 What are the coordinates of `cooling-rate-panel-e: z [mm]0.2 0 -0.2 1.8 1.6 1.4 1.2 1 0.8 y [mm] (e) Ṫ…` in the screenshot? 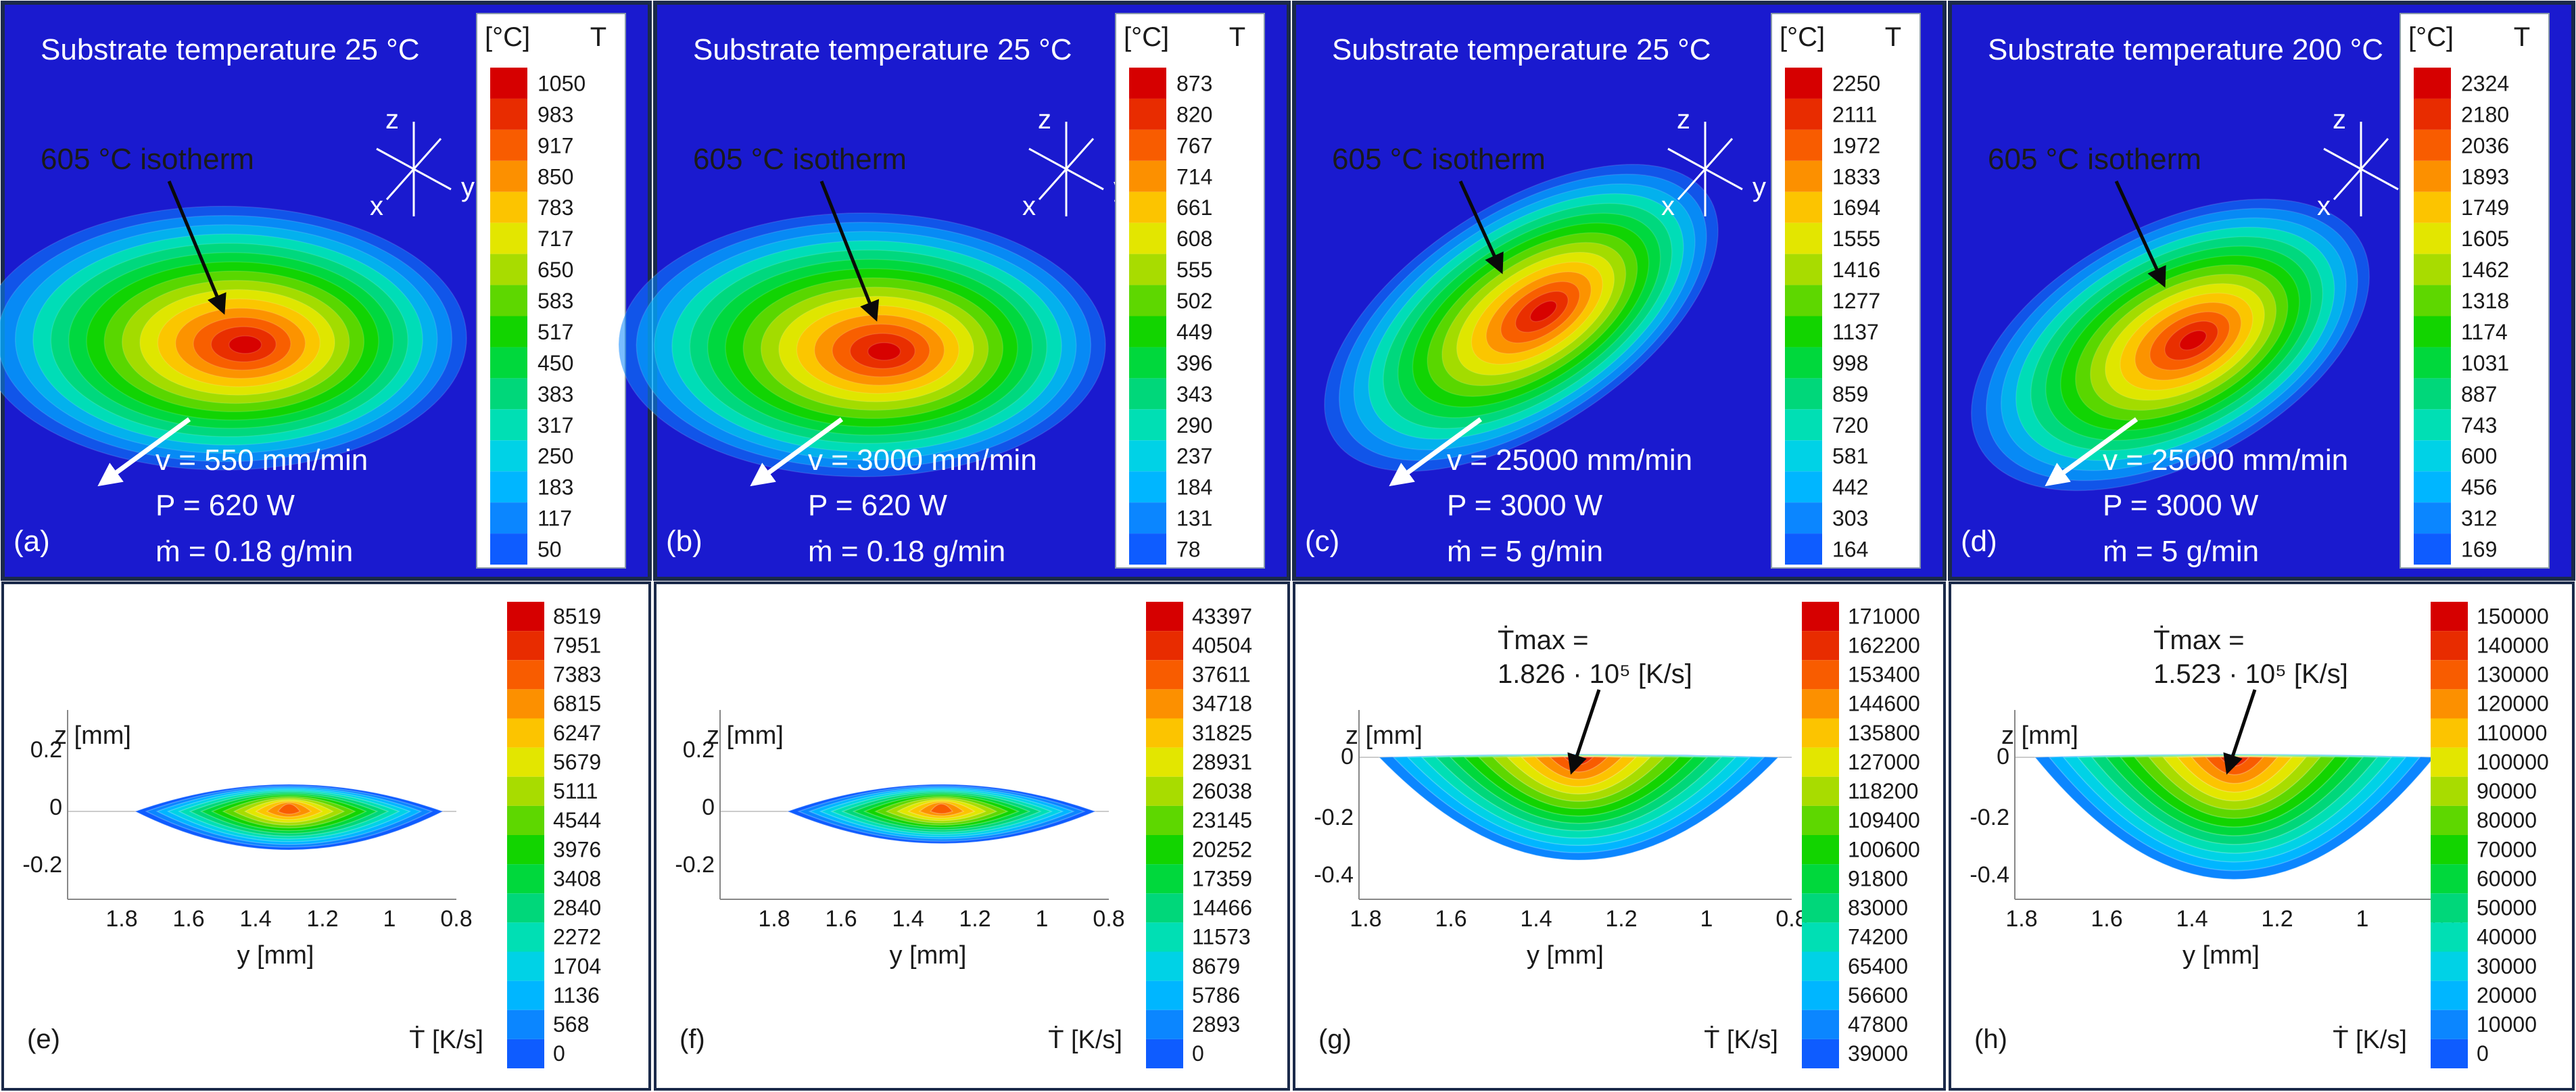 It's located at (326, 836).